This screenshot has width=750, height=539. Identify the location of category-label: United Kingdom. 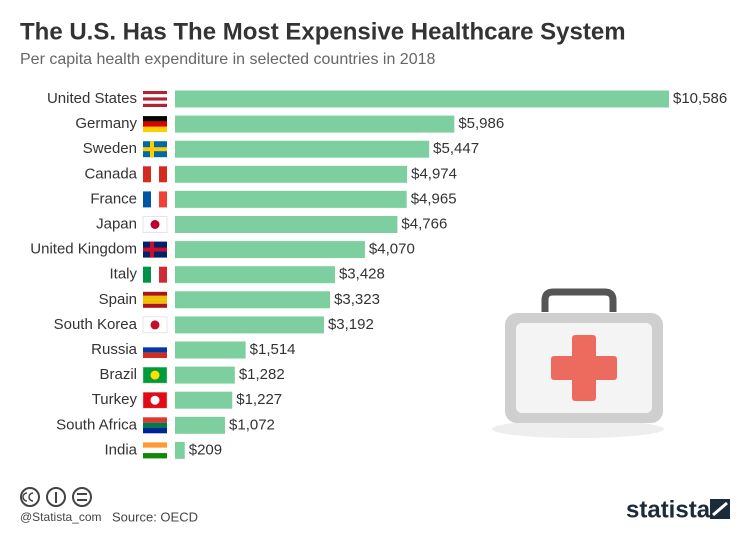
(83, 249).